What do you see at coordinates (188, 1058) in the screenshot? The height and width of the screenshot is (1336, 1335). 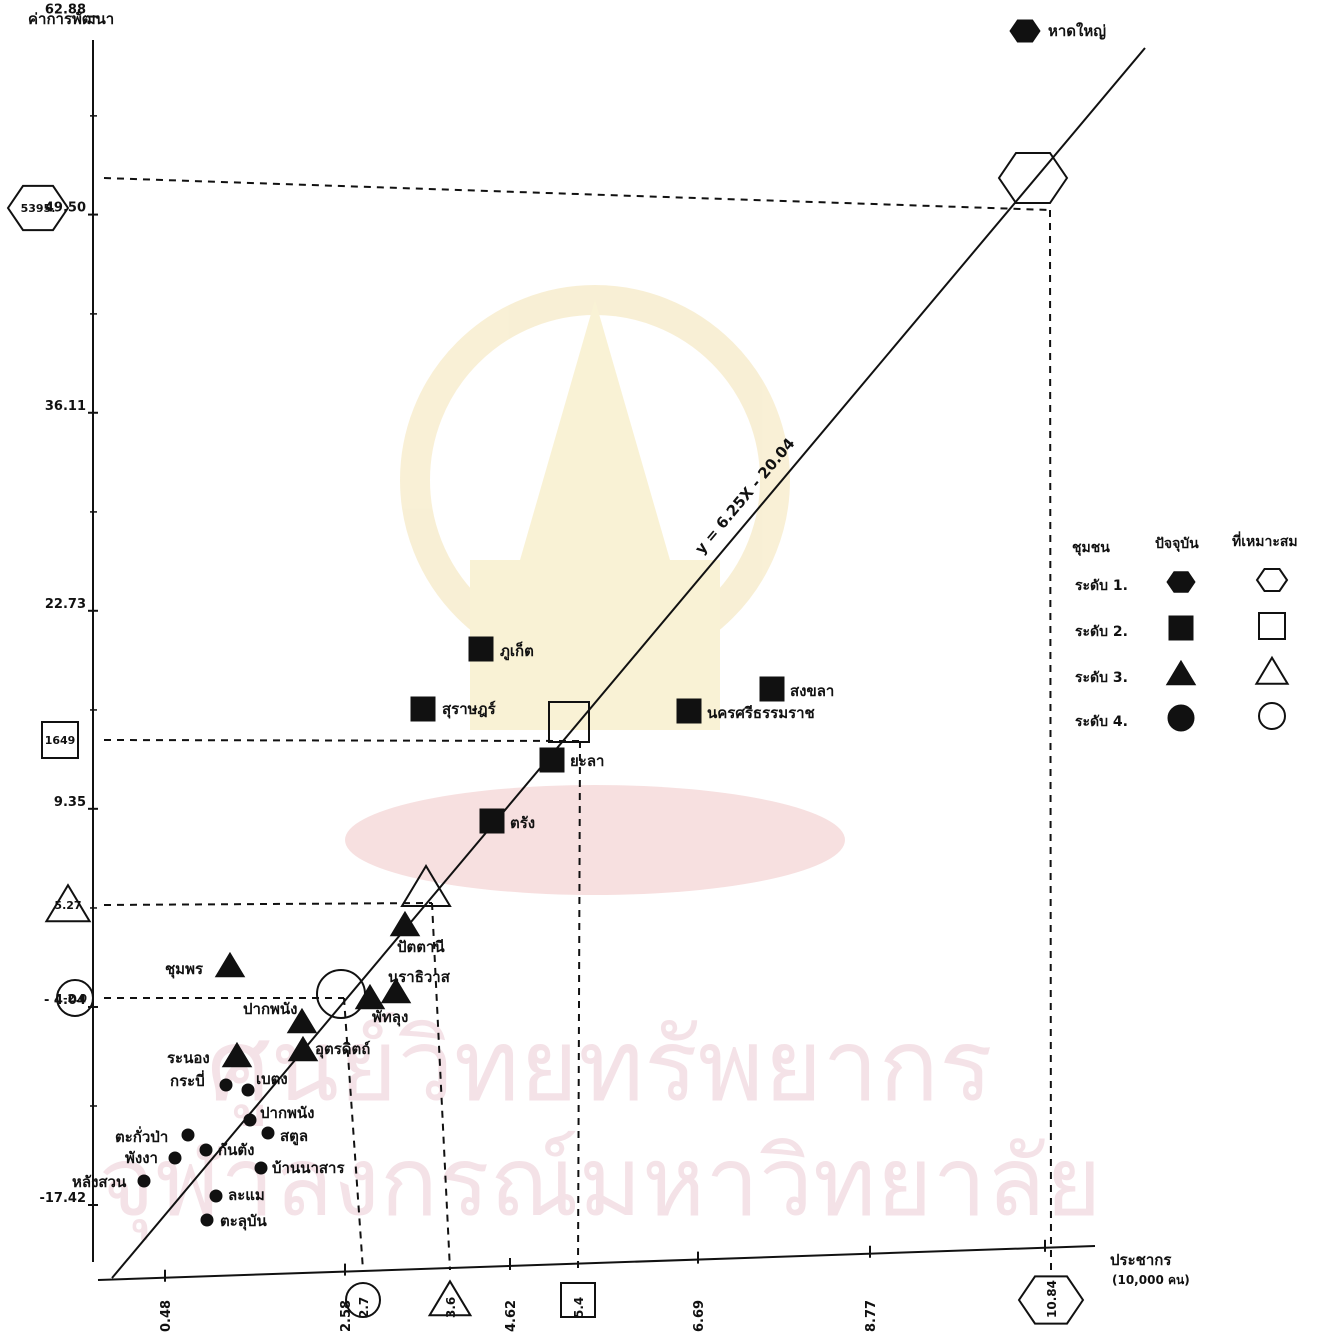 I see `point-label: ระนอง` at bounding box center [188, 1058].